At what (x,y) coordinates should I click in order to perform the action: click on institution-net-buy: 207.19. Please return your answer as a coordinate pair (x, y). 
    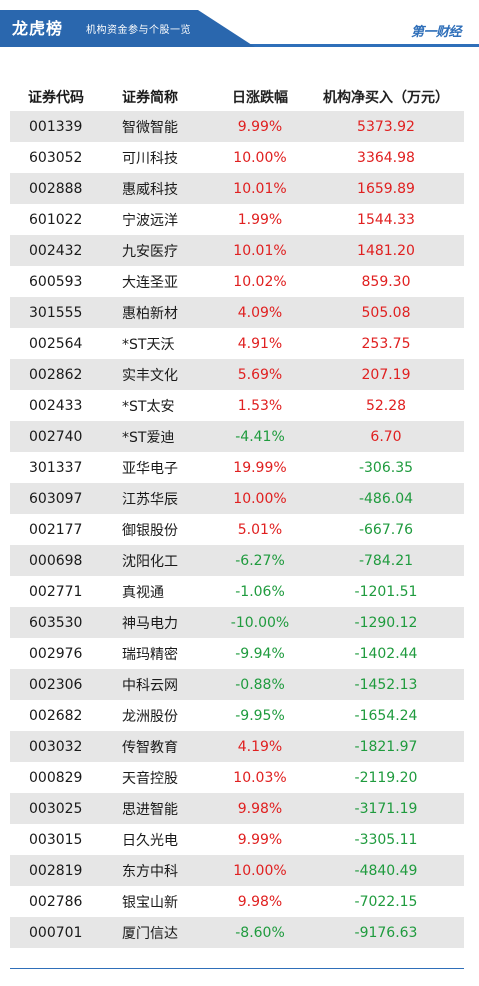
    Looking at the image, I should click on (386, 374).